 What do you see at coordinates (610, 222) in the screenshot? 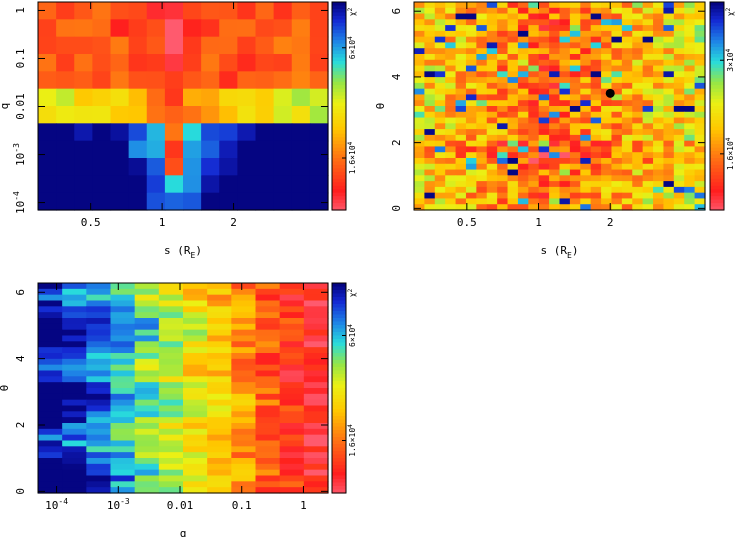
I see `x-tick-label: 2` at bounding box center [610, 222].